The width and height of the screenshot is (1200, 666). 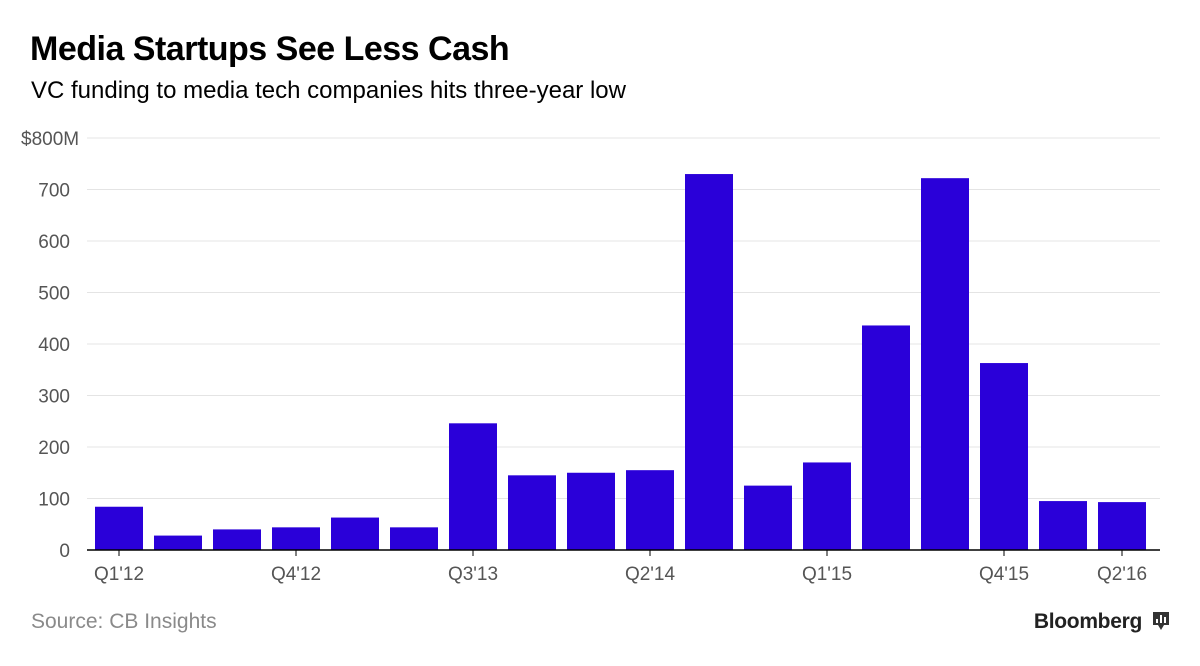 I want to click on y-tick-label: 700, so click(x=54, y=191).